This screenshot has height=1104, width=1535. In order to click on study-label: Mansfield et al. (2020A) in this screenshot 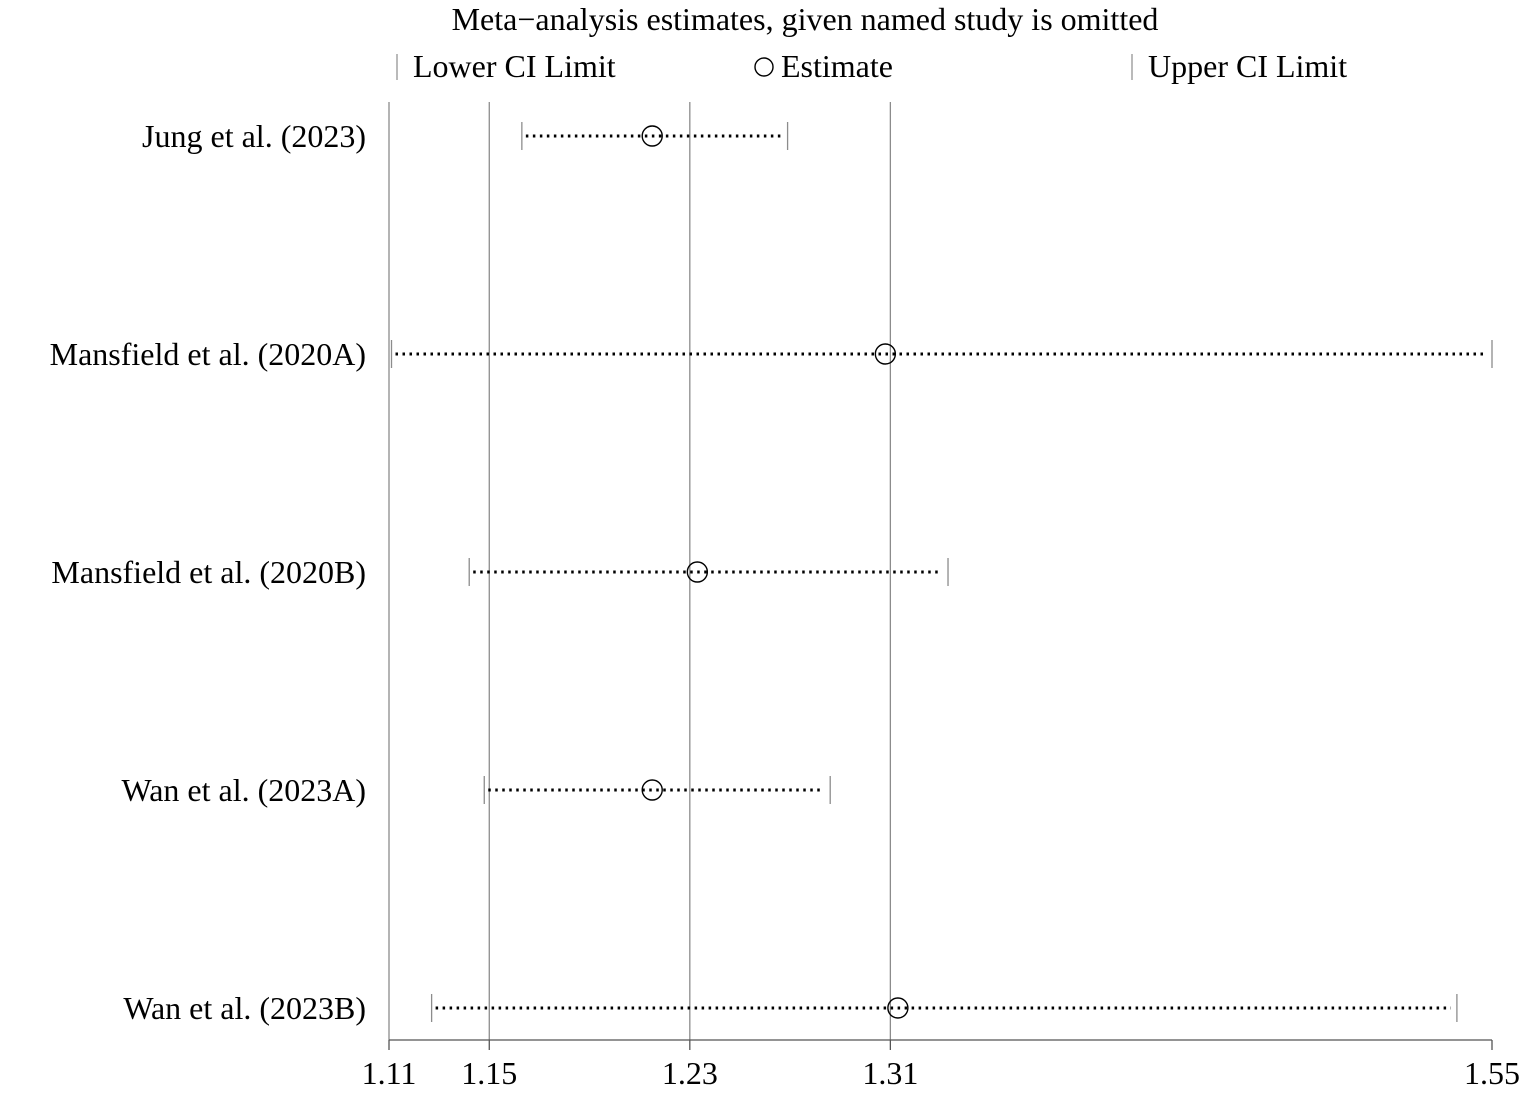, I will do `click(208, 354)`.